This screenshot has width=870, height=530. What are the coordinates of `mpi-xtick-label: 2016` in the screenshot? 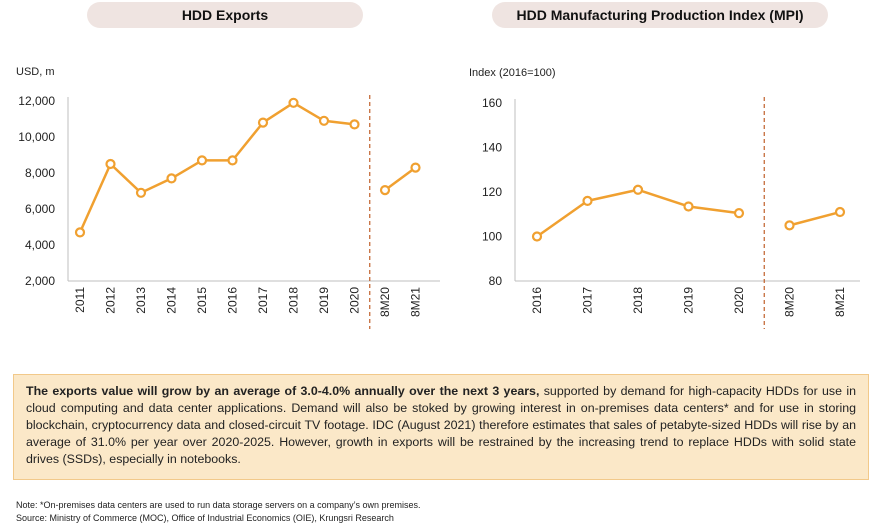 It's located at (537, 300).